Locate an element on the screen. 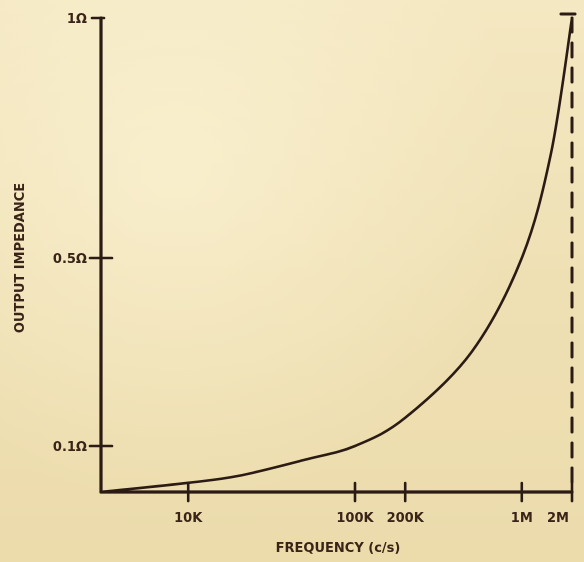 This screenshot has width=584, height=562. x-axis-title: FREQUENCY (c/s) is located at coordinates (338, 548).